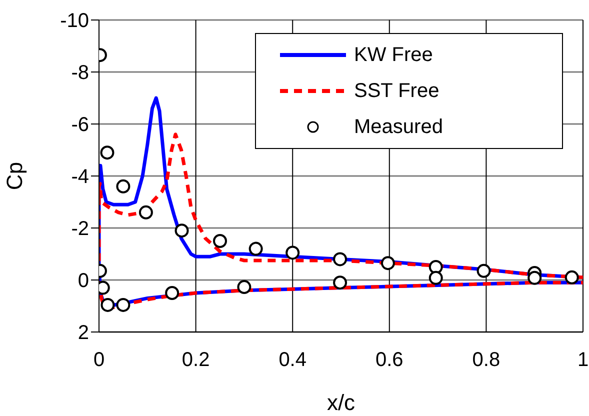 The image size is (589, 416). What do you see at coordinates (83, 281) in the screenshot?
I see `y-tick-label: 0` at bounding box center [83, 281].